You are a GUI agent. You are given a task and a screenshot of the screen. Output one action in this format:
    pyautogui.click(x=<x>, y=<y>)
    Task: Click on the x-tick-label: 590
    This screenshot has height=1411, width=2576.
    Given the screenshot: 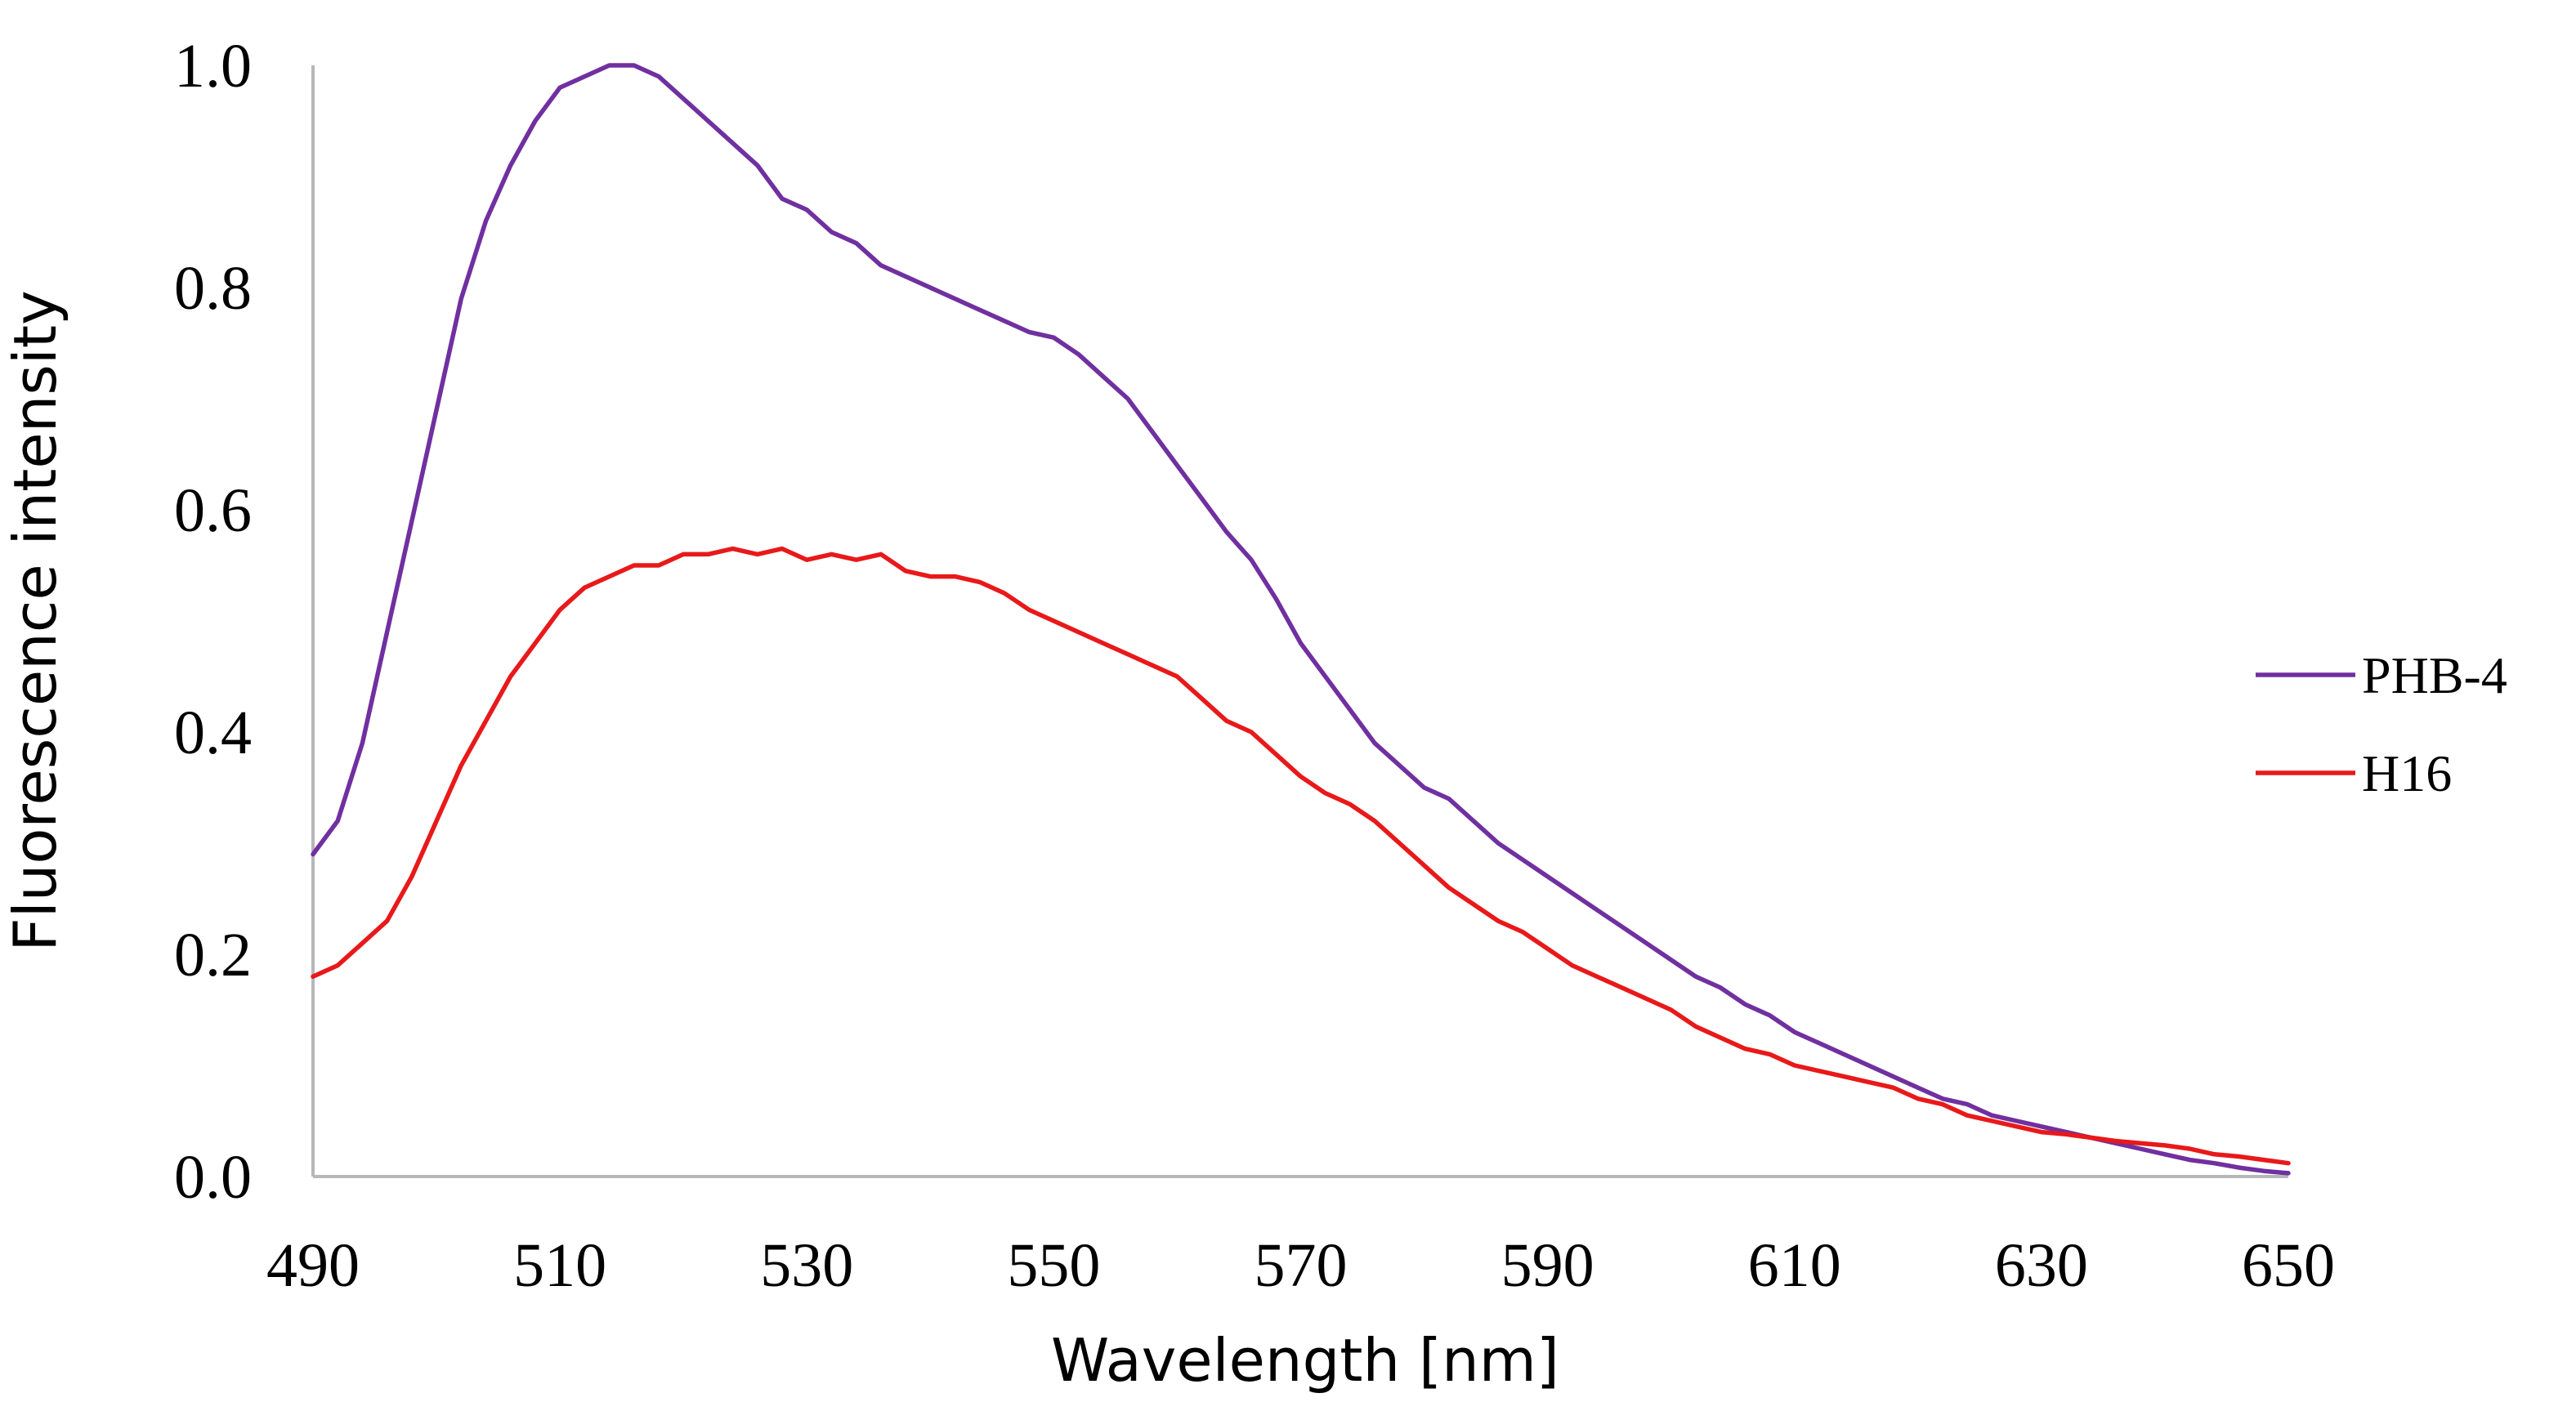 What is the action you would take?
    pyautogui.click(x=1547, y=1265)
    